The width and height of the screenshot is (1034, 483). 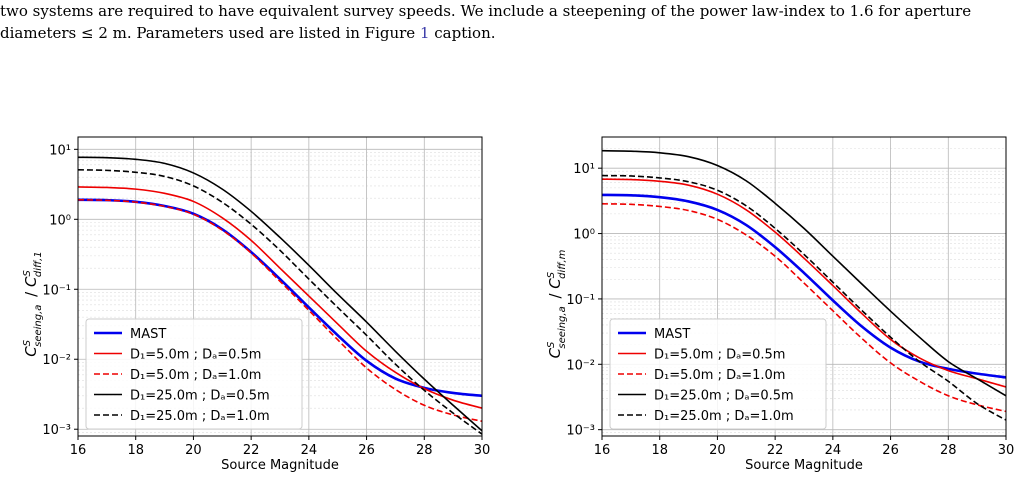 I want to click on y-axis-label: CSseeing,a / CSdiff,m, so click(x=557, y=303).